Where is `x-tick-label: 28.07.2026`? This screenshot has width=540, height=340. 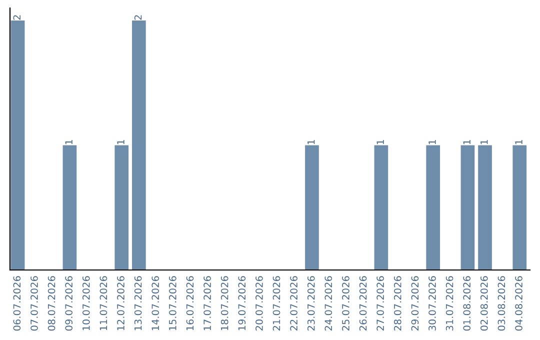 x-tick-label: 28.07.2026 is located at coordinates (398, 303).